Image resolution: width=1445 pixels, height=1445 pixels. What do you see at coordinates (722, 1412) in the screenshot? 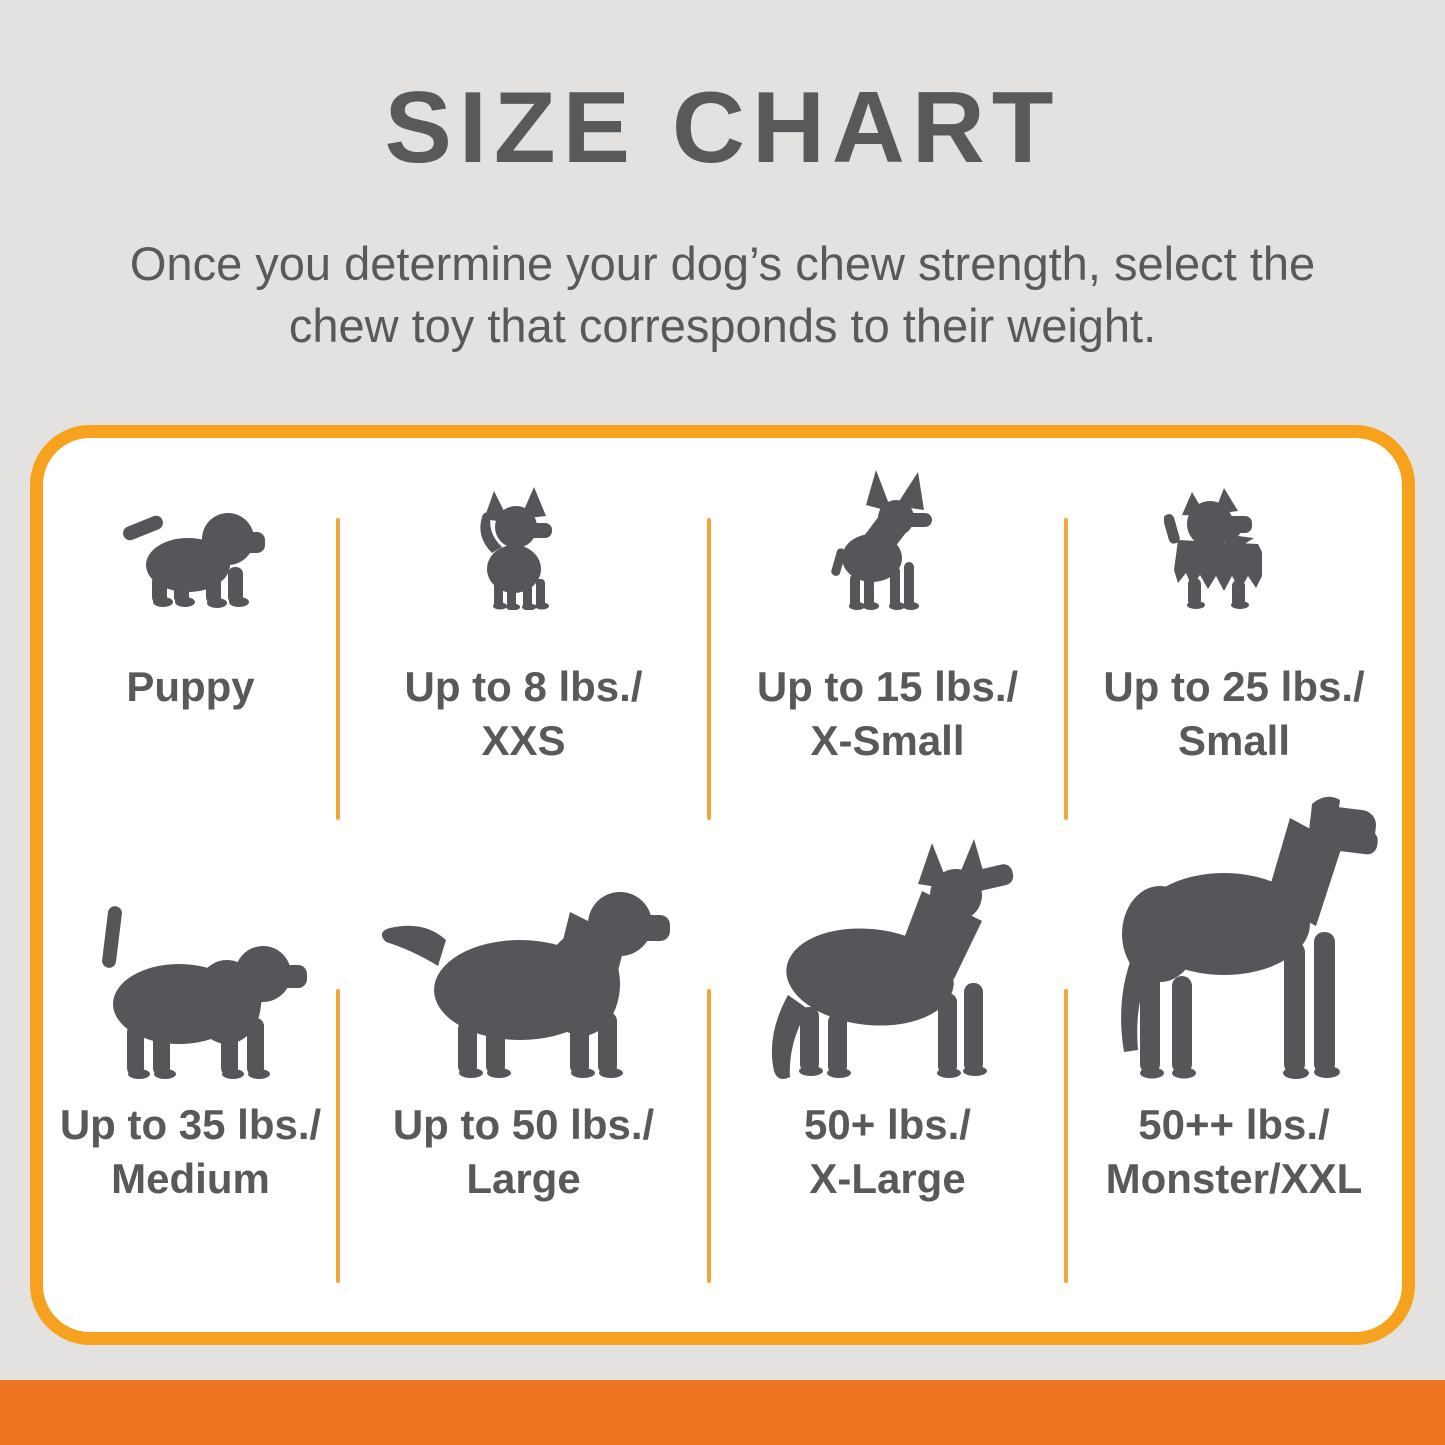
I see `footer-accent-bar` at bounding box center [722, 1412].